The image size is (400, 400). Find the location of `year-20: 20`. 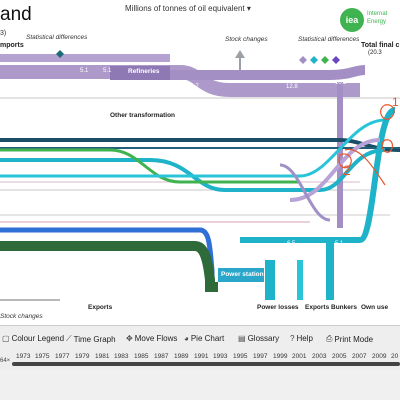

year-20: 20 is located at coordinates (395, 356).